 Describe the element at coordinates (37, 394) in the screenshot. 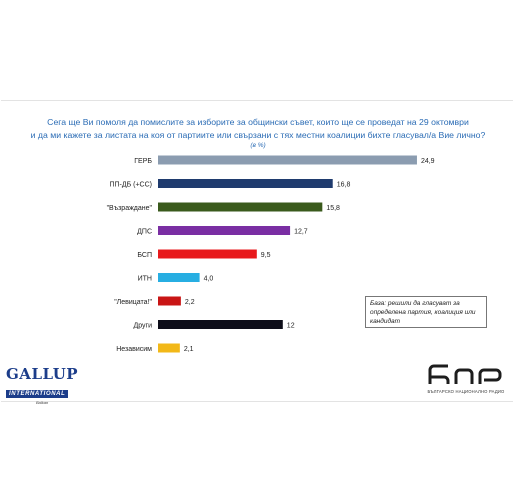

I see `gallup-international-bar: INTERNATIONAL` at that location.